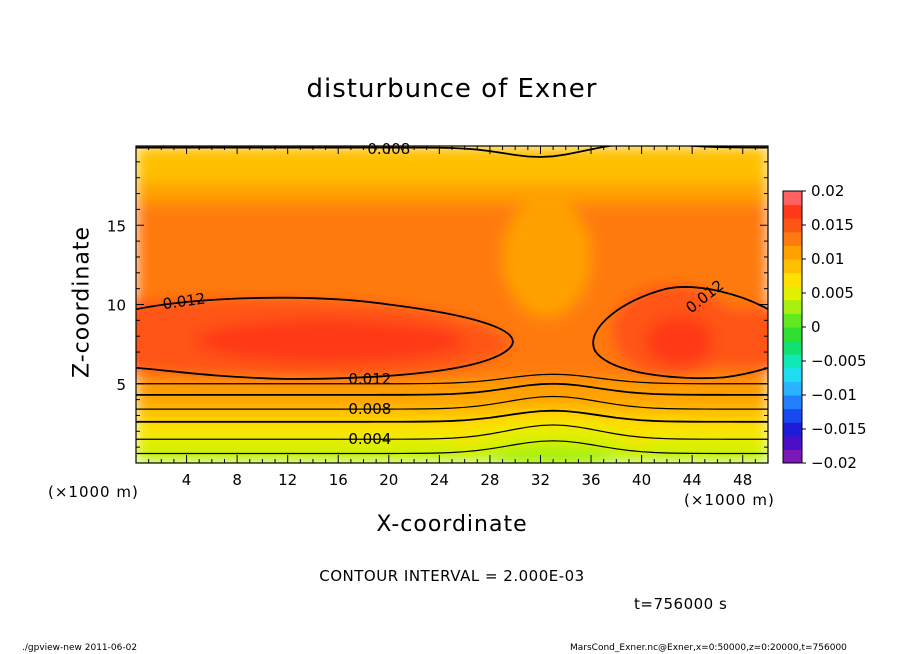 The image size is (904, 654). What do you see at coordinates (116, 226) in the screenshot?
I see `y-tick-label: 15` at bounding box center [116, 226].